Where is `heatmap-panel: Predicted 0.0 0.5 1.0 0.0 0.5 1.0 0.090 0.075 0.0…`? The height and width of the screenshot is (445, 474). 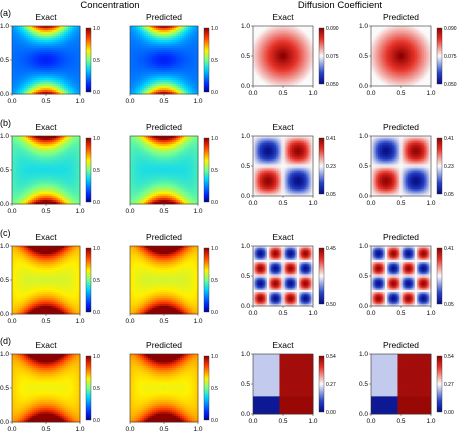 heatmap-panel: Predicted 0.0 0.5 1.0 0.0 0.5 1.0 0.090 0.075 0.0… is located at coordinates (408, 54).